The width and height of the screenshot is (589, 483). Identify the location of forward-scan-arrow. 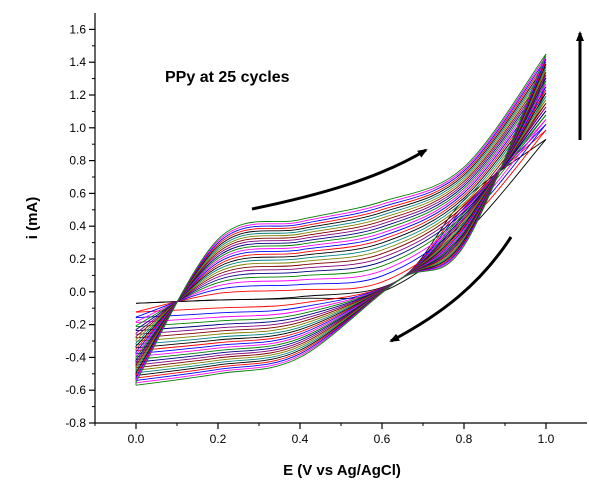
(339, 179).